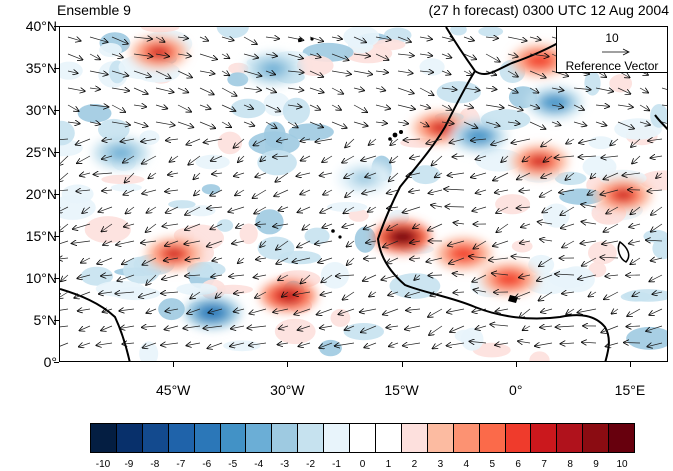 Image resolution: width=673 pixels, height=471 pixels. What do you see at coordinates (233, 464) in the screenshot?
I see `colorbar-tick-label: -5` at bounding box center [233, 464].